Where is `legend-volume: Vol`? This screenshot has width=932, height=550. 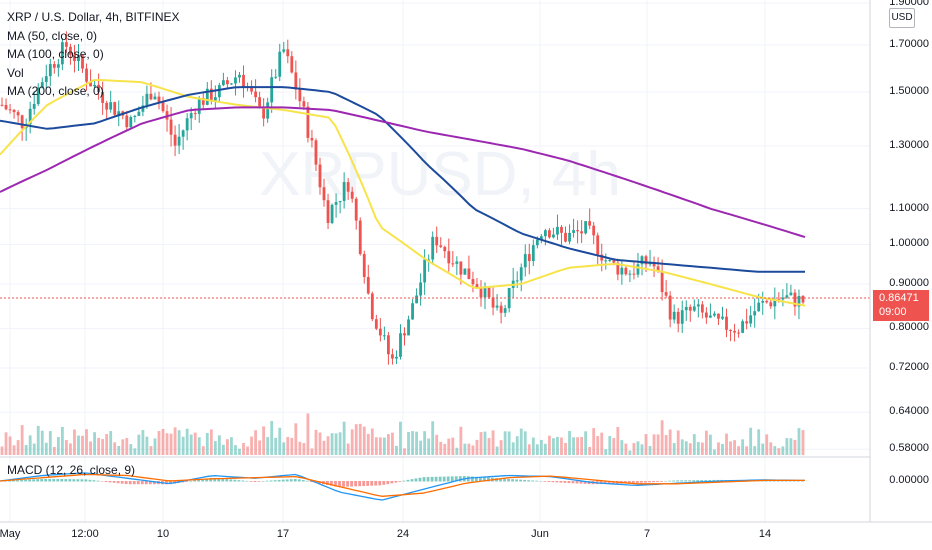
legend-volume: Vol is located at coordinates (15, 72).